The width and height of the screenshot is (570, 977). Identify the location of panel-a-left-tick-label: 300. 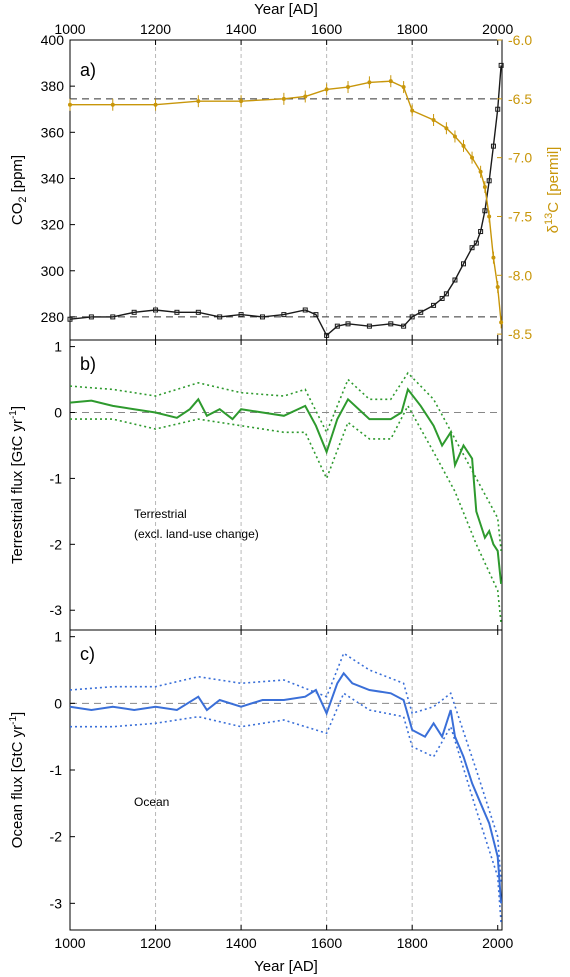
(53, 271).